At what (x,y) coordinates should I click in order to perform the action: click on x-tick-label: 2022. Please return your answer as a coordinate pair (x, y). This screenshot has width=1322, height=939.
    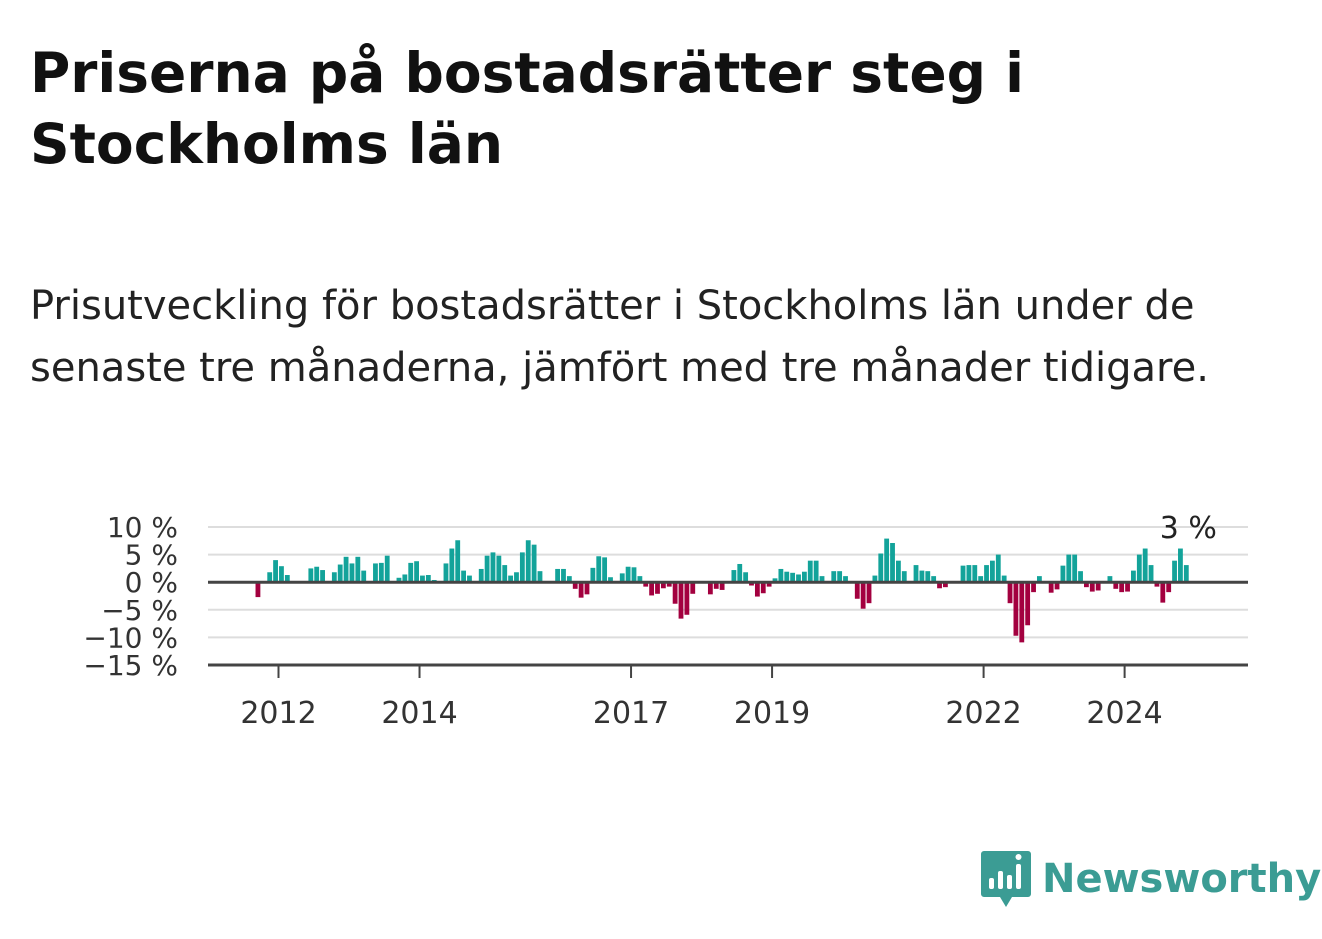
    Looking at the image, I should click on (983, 713).